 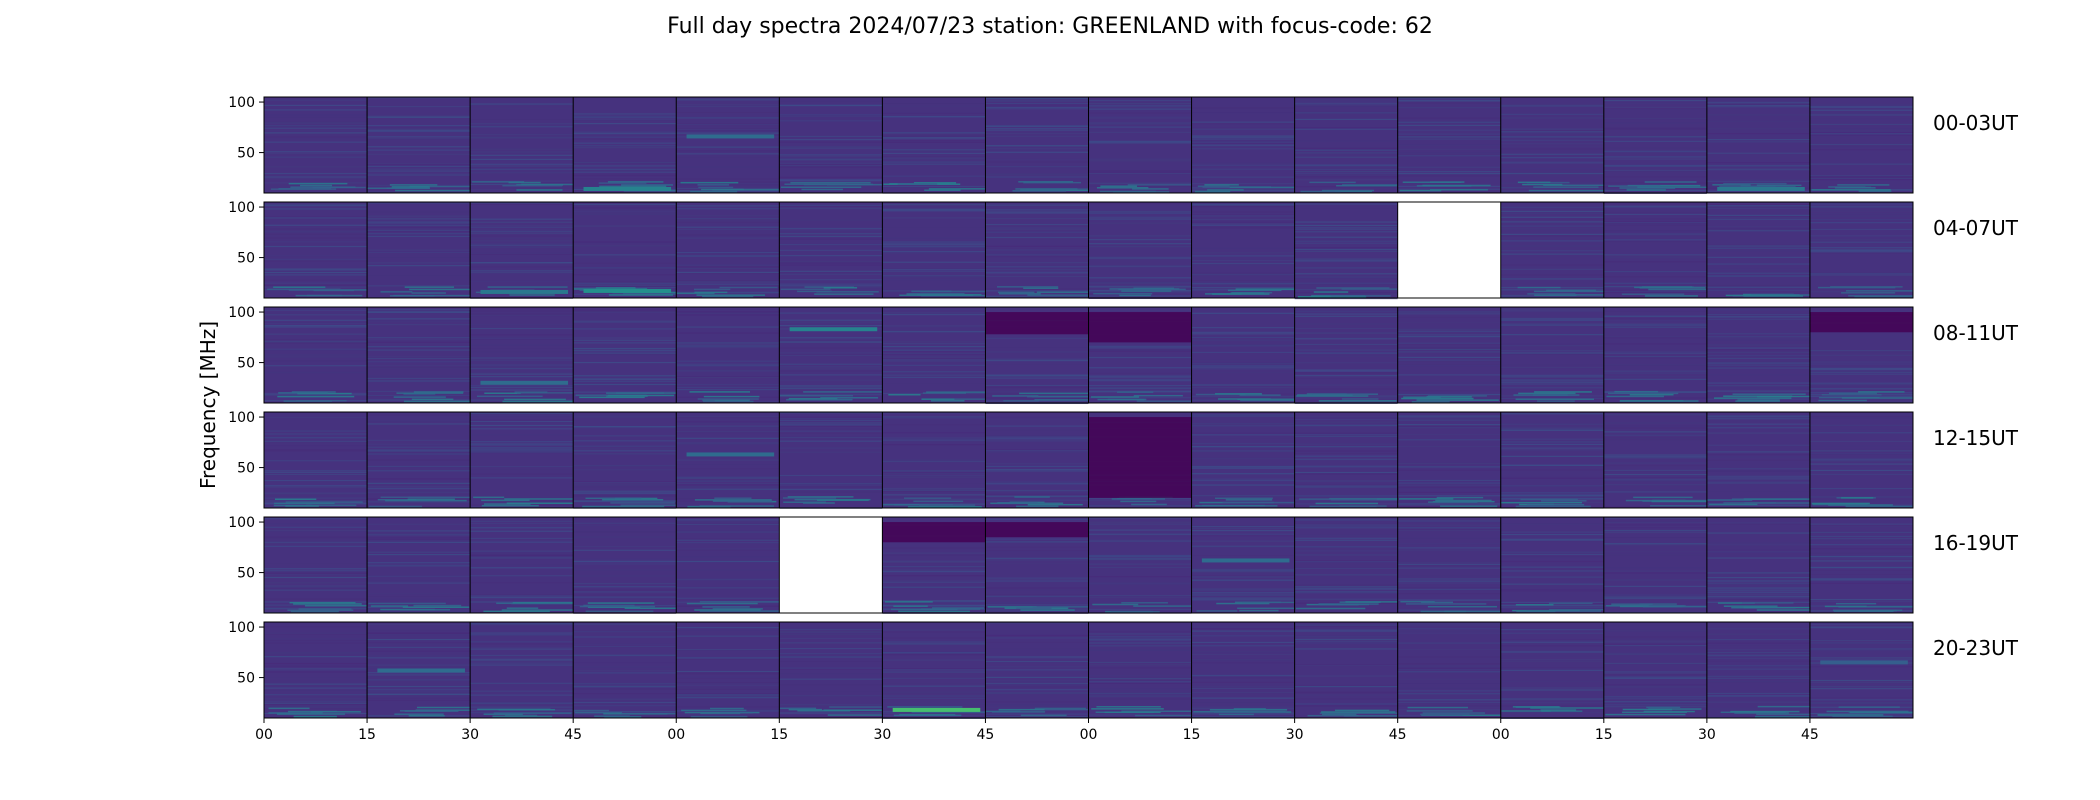 I want to click on y-tick-label: 100, so click(x=241, y=628).